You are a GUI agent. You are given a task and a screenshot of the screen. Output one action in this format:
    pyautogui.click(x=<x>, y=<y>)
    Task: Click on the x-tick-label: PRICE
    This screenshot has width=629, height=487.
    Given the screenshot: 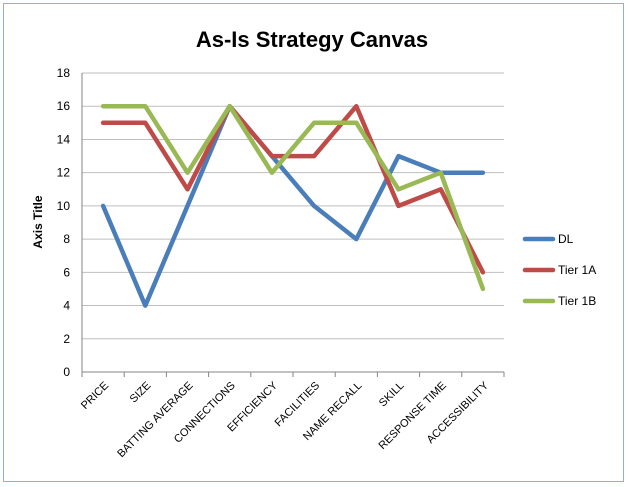 What is the action you would take?
    pyautogui.click(x=95, y=396)
    